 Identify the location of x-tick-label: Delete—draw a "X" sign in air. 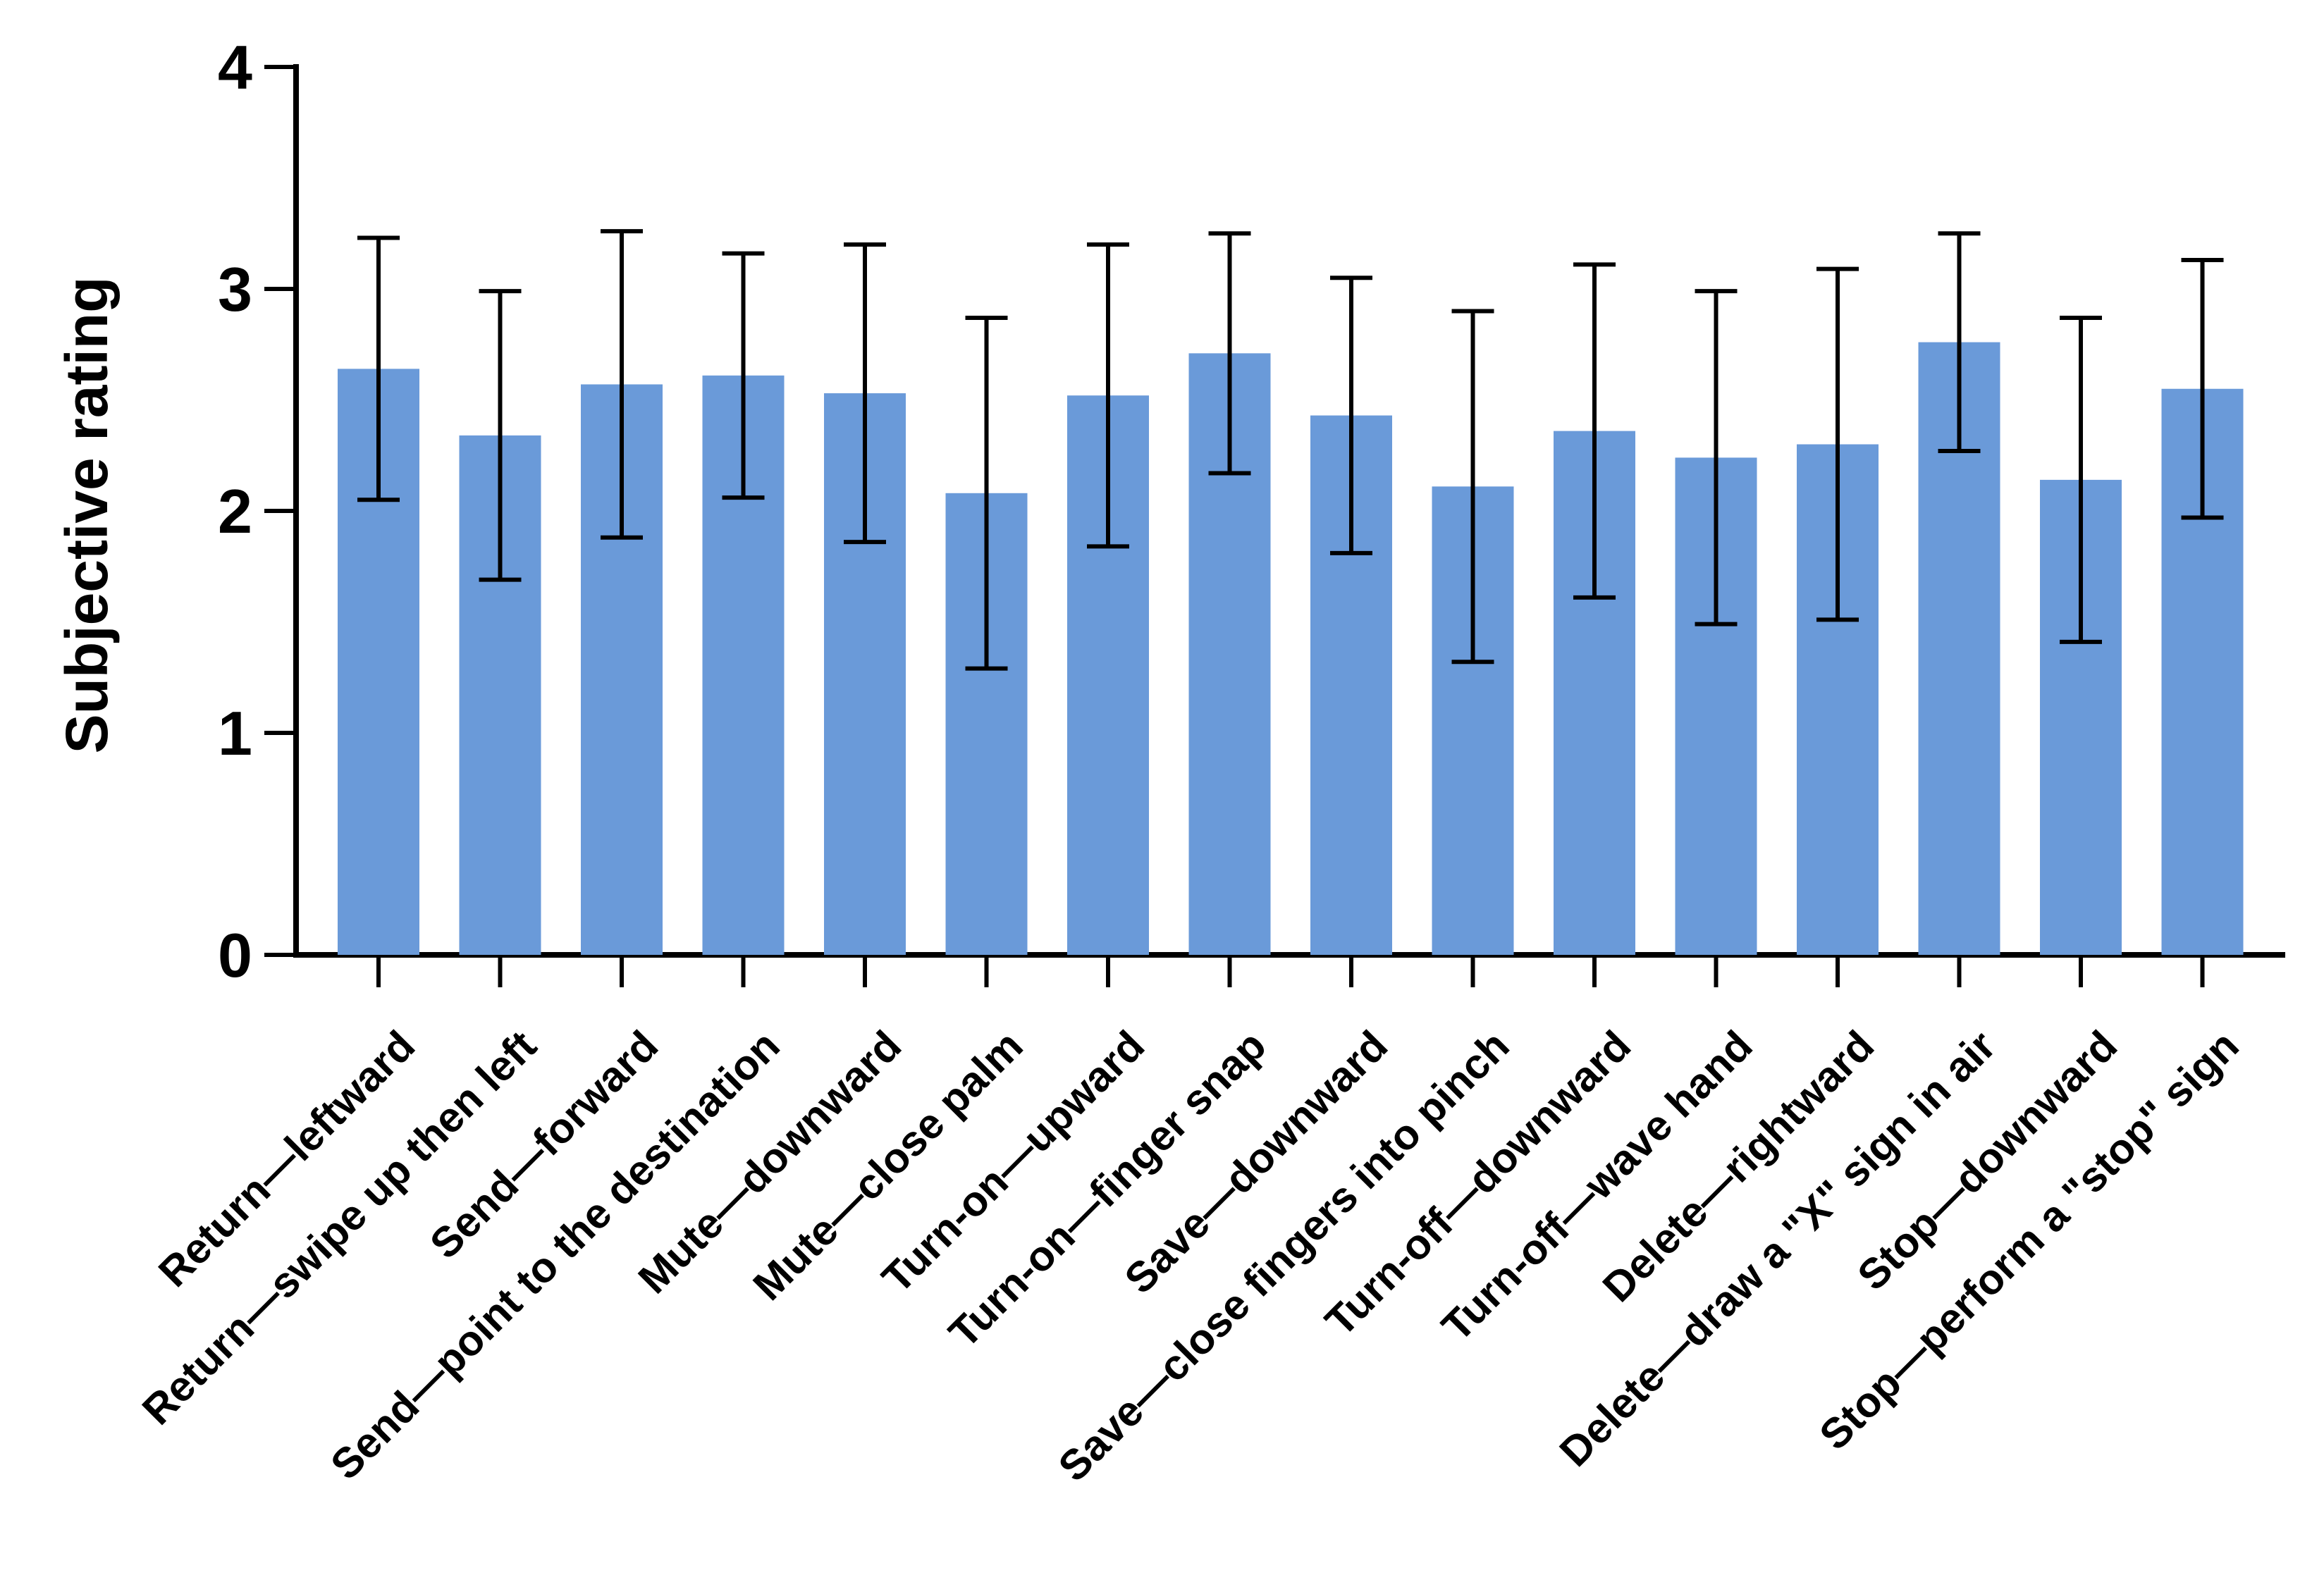
(1778, 1249).